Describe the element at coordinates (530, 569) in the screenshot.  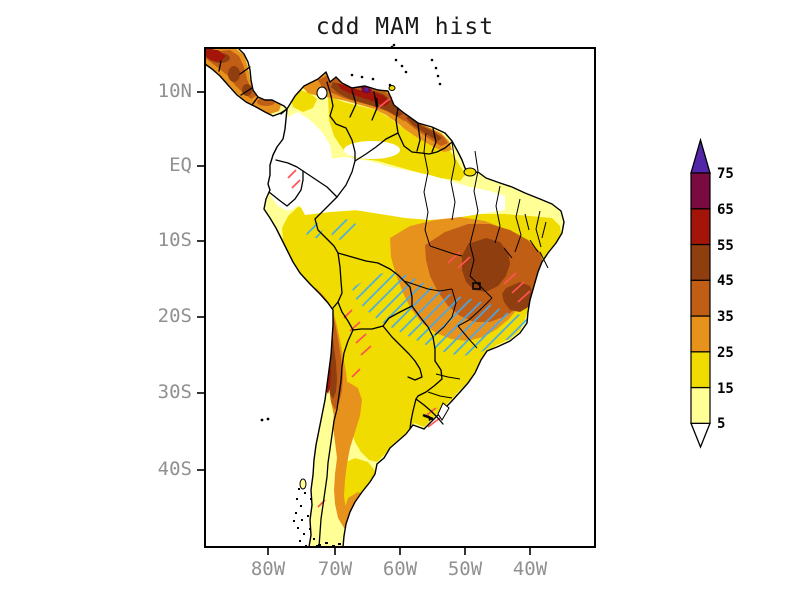
I see `lon-label-40W: 40W` at that location.